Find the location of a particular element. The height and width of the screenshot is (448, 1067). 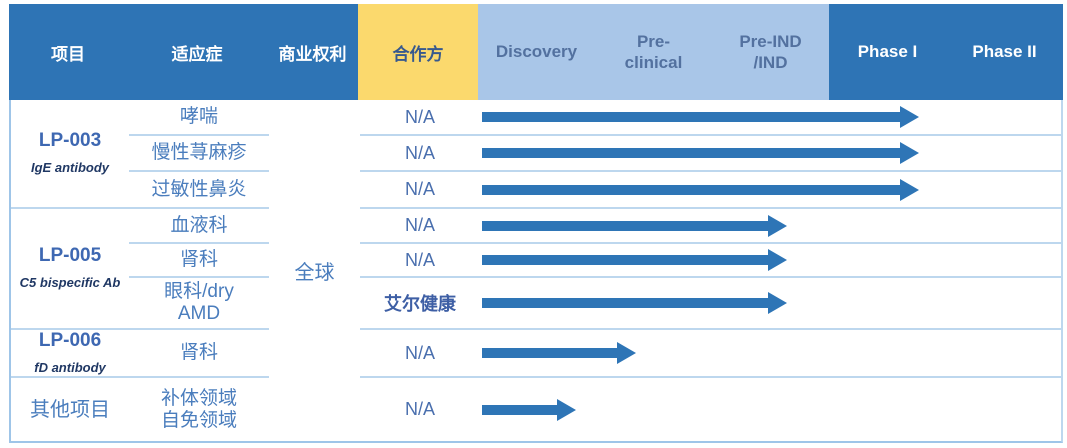

project-name: LP-003 is located at coordinates (70, 141).